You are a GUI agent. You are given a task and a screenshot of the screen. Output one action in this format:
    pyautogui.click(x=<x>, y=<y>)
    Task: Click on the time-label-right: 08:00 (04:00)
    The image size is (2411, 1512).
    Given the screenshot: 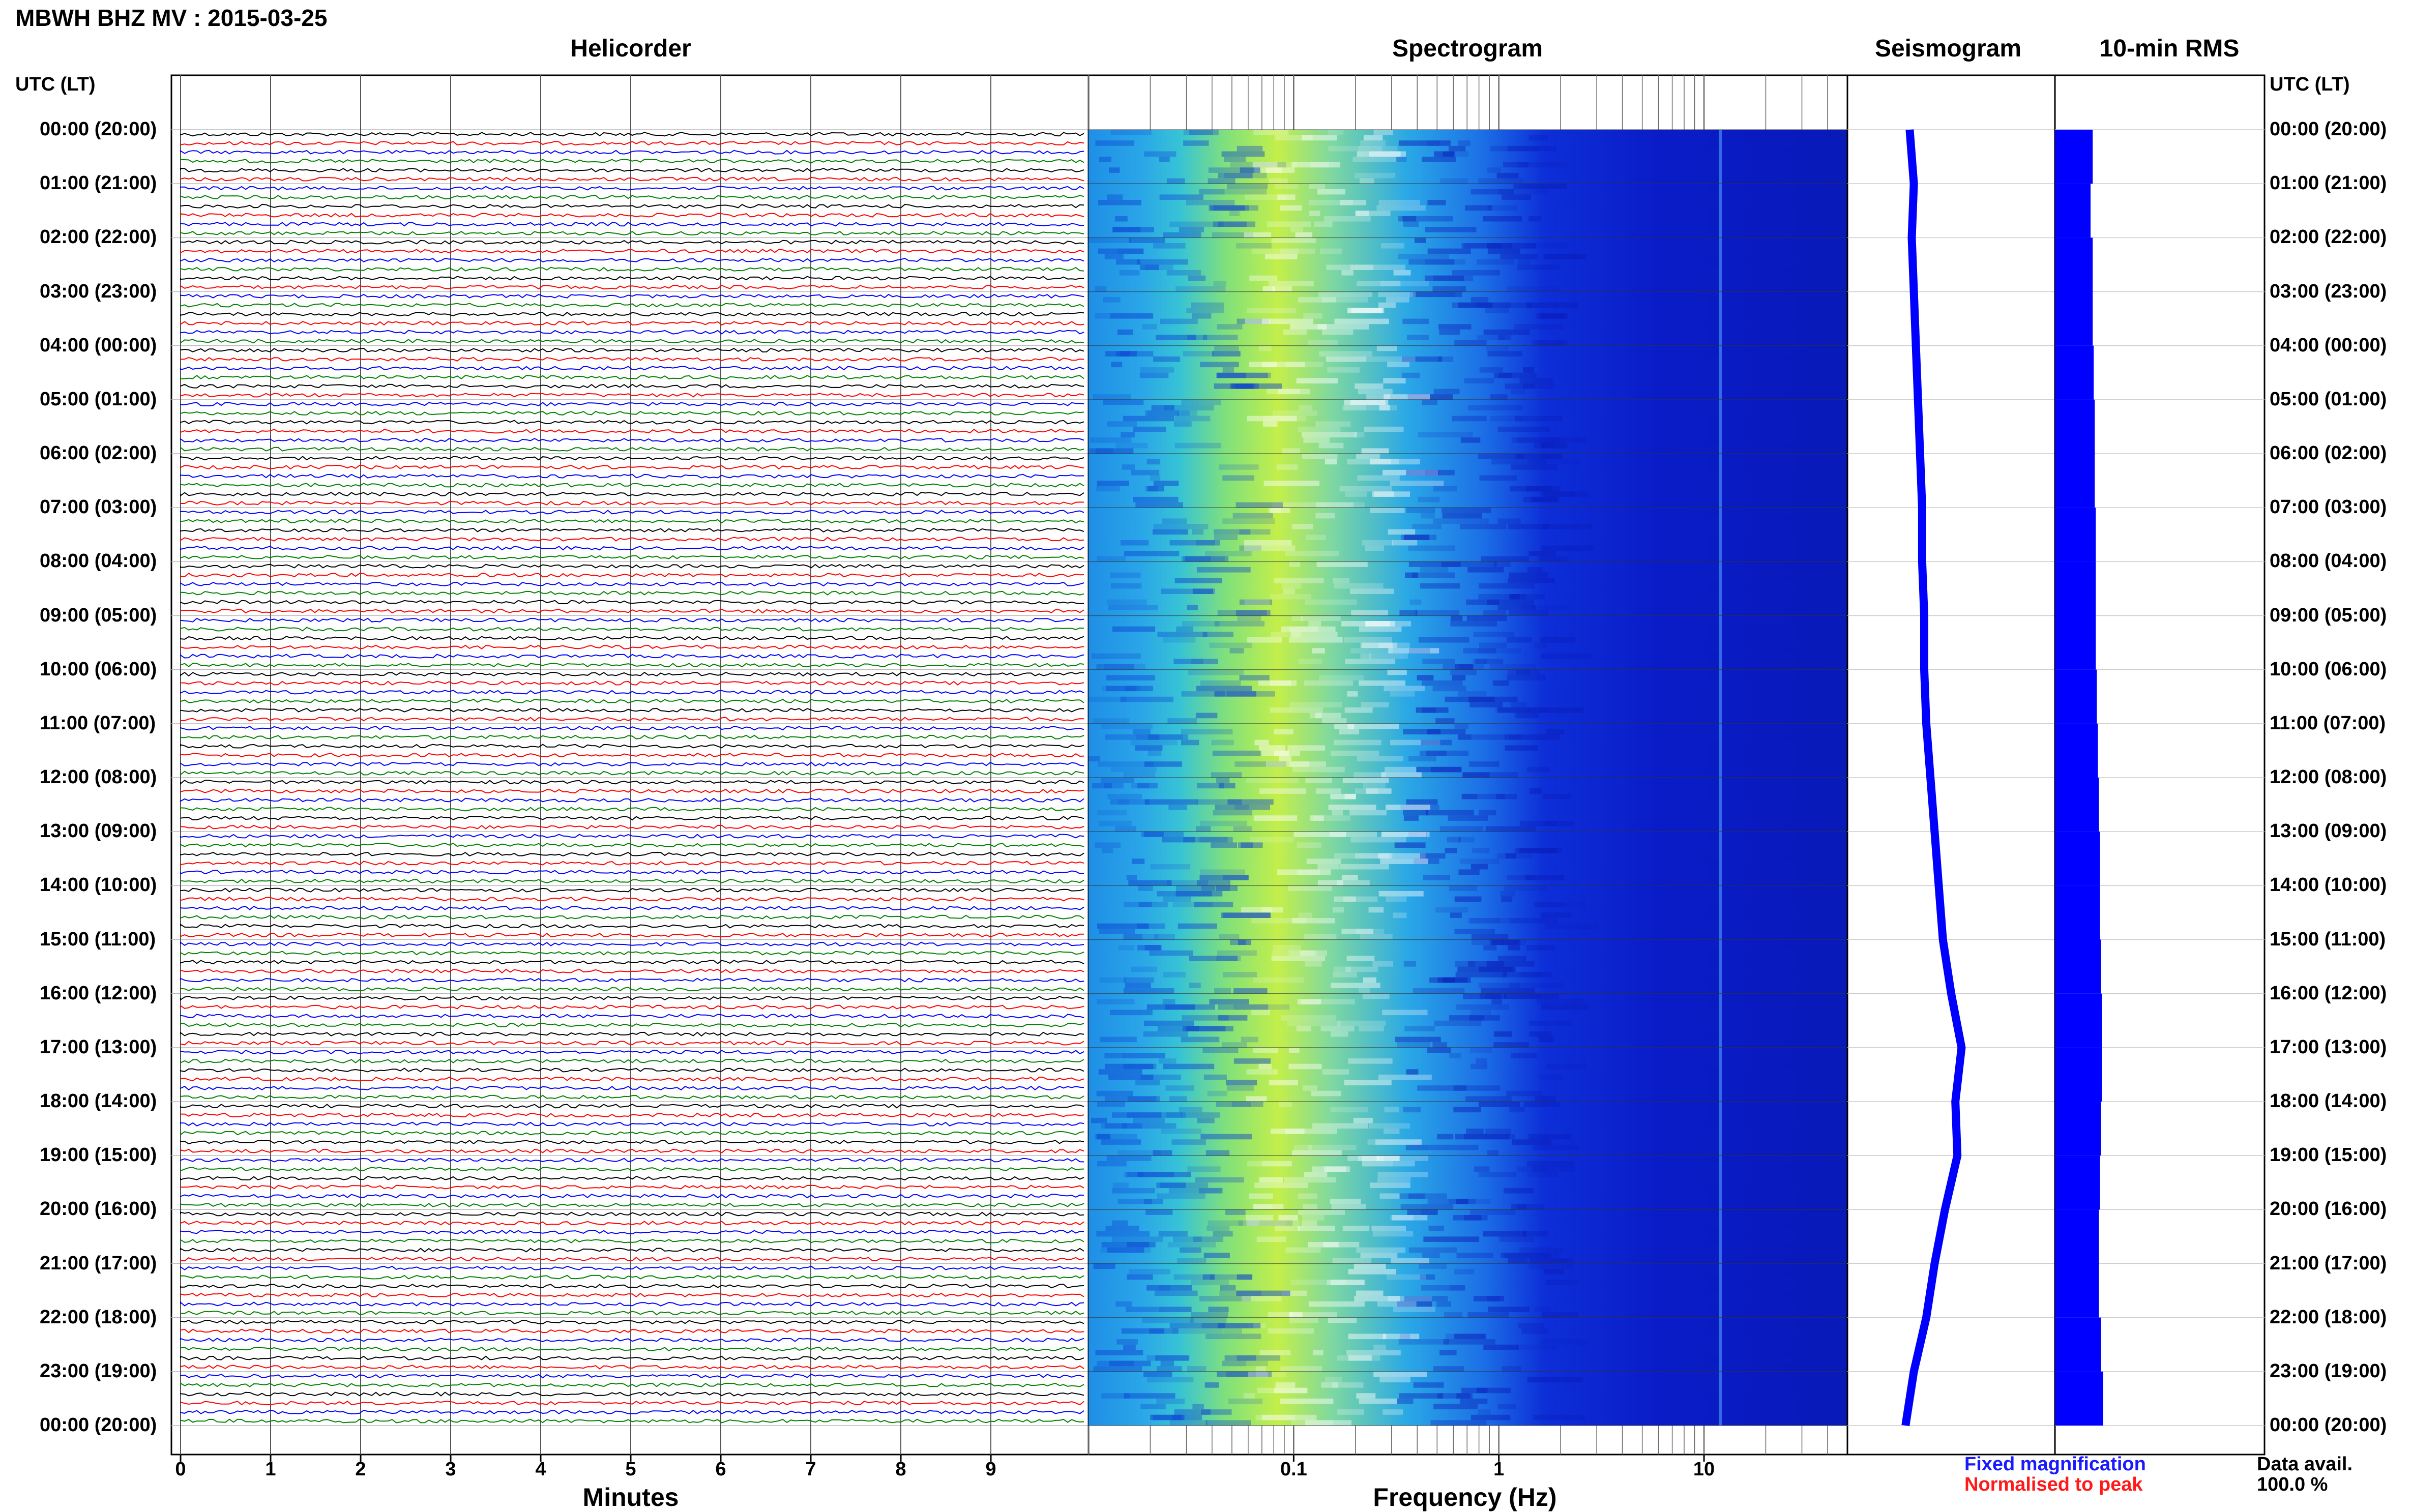 What is the action you would take?
    pyautogui.click(x=2328, y=561)
    